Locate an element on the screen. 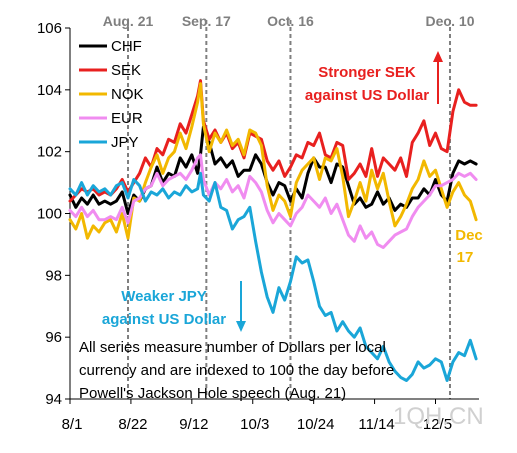 This screenshot has height=453, width=517. y-tick-label: 102 is located at coordinates (49, 152).